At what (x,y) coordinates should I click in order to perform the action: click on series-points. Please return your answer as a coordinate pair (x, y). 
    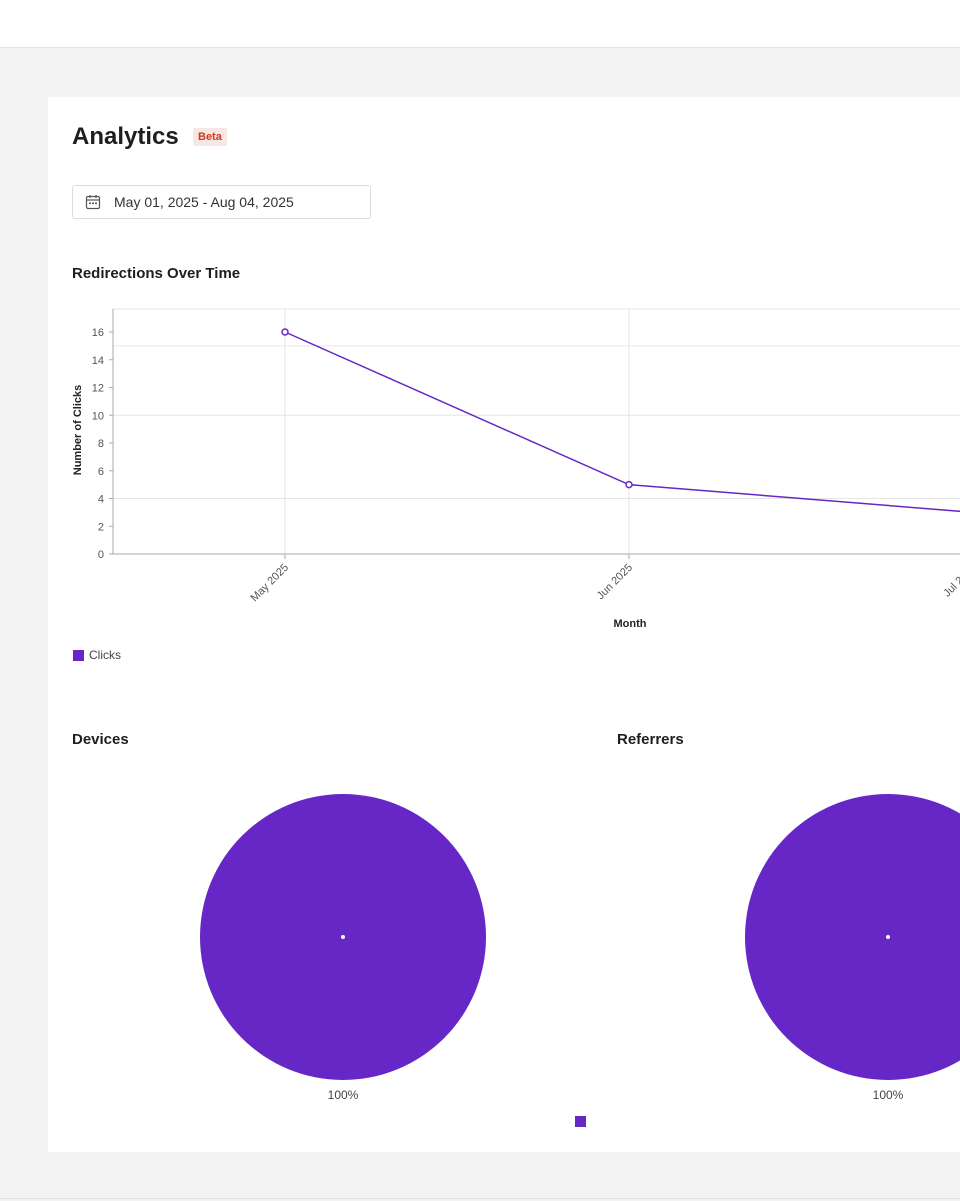
    Looking at the image, I should click on (457, 408).